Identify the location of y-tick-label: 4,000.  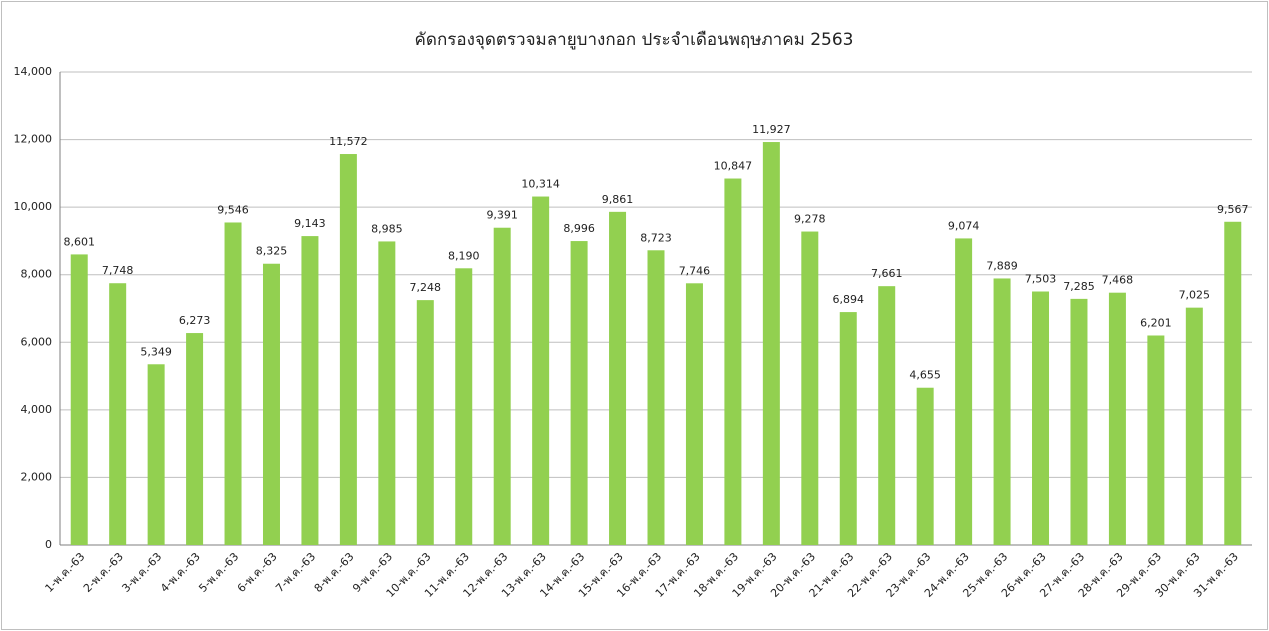
(37, 409).